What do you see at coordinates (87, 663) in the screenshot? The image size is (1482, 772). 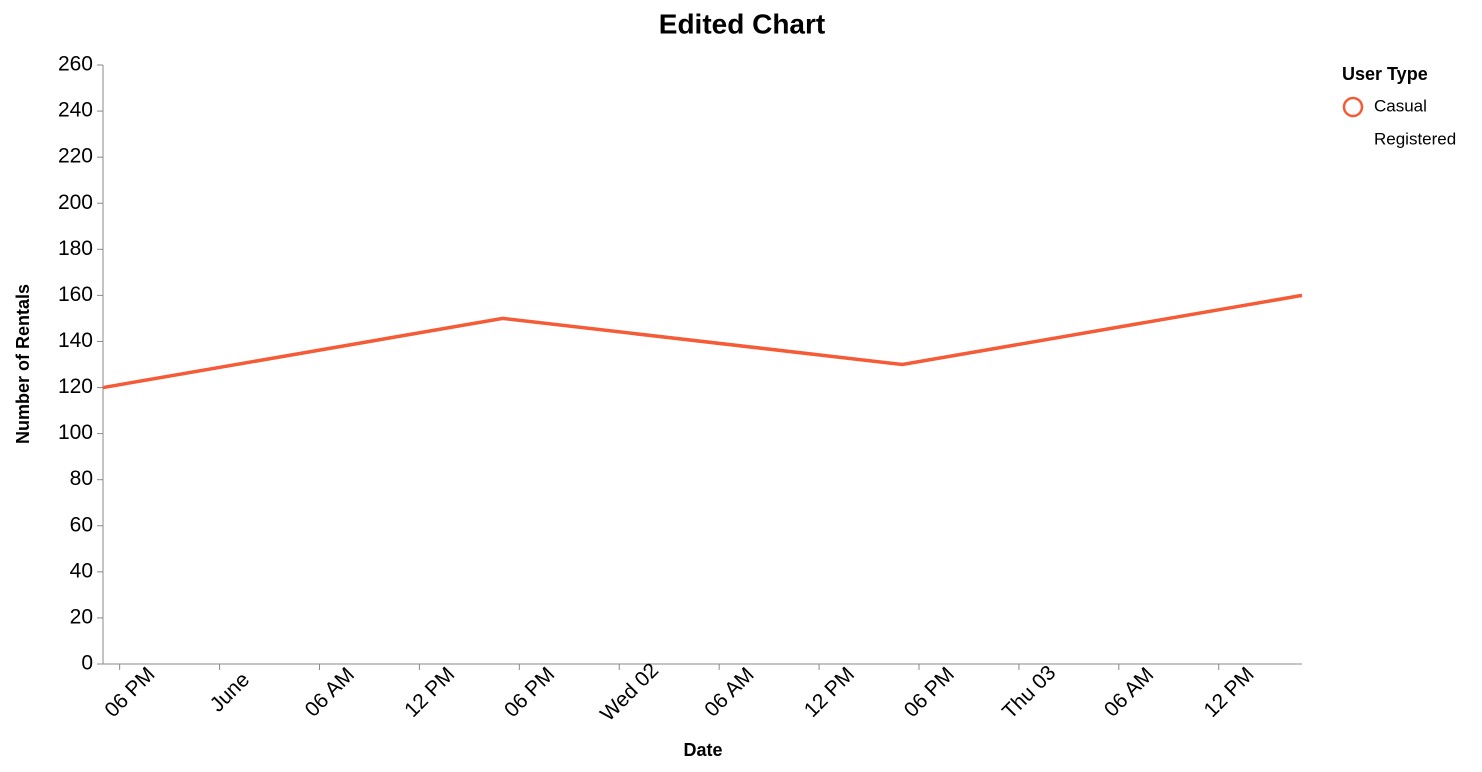 I see `y-tick-label: 0` at bounding box center [87, 663].